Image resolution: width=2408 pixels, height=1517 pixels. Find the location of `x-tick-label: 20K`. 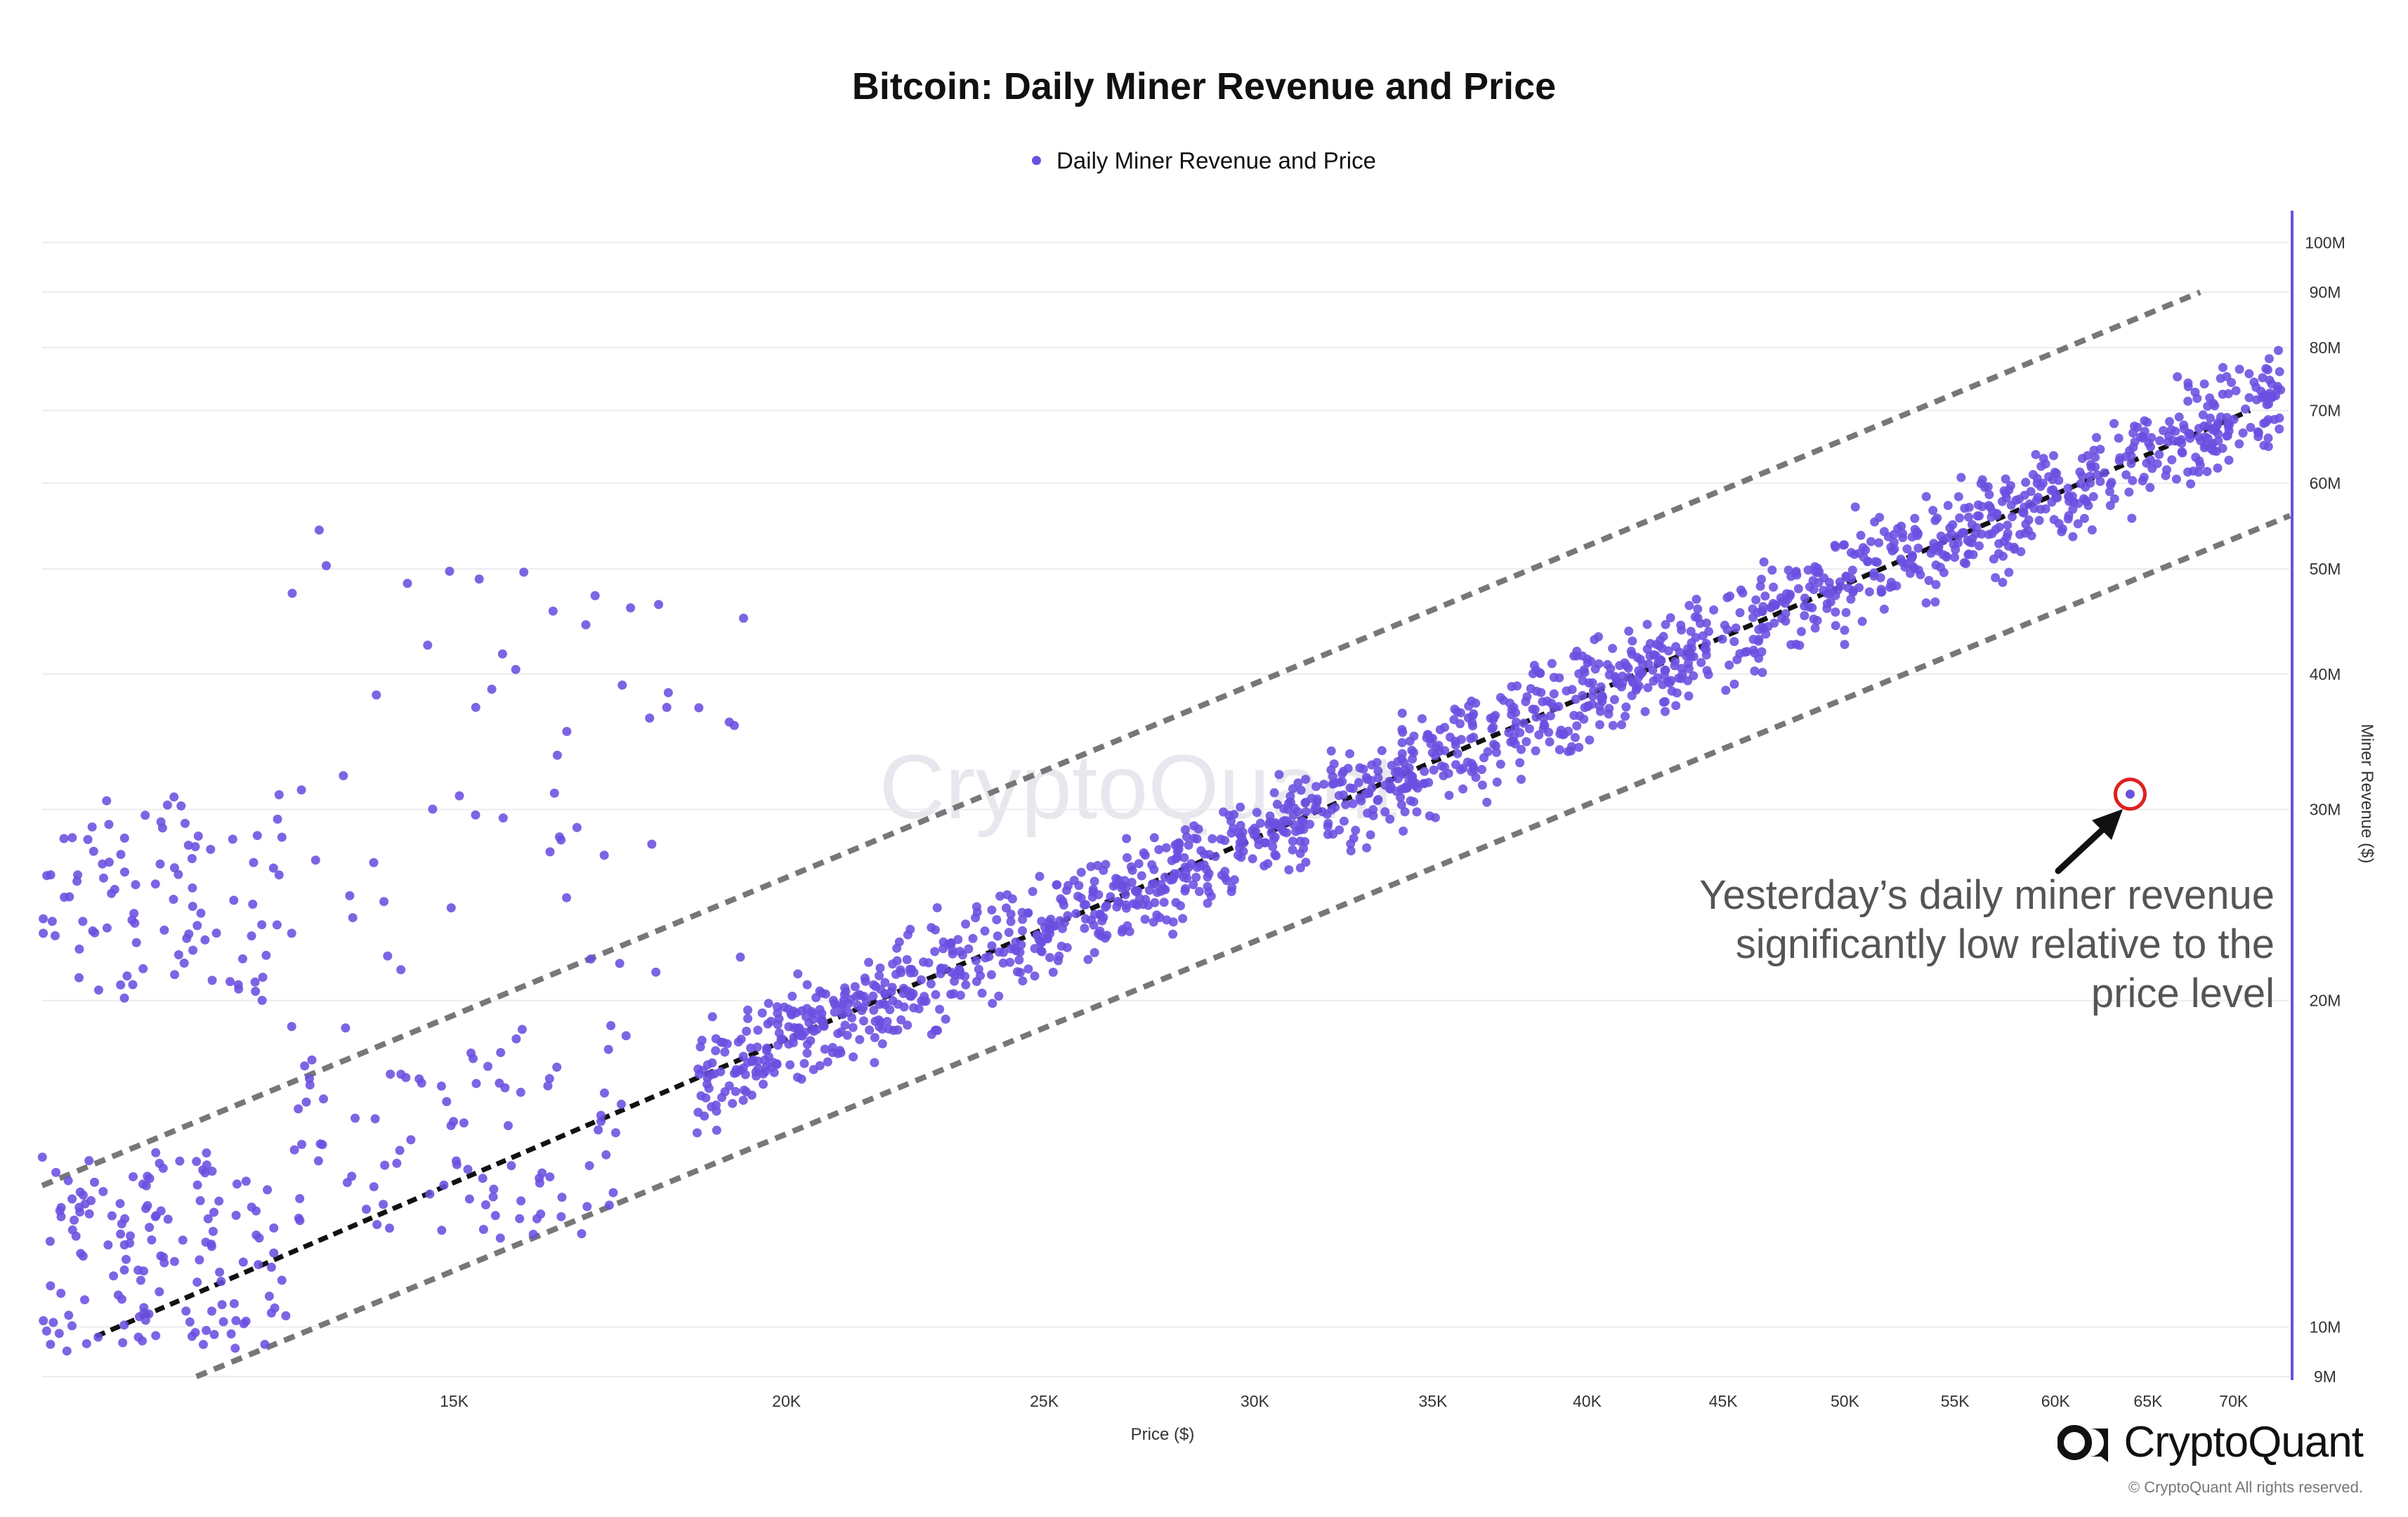

x-tick-label: 20K is located at coordinates (787, 1401).